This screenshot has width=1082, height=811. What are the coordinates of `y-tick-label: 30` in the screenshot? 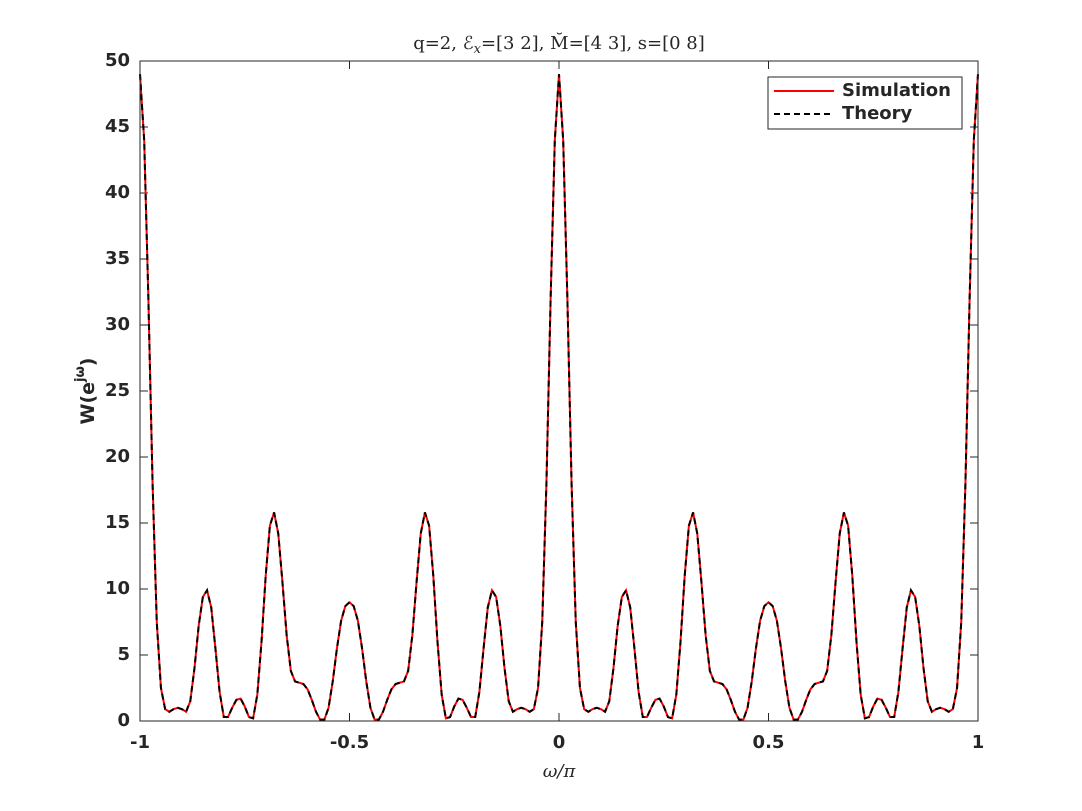 It's located at (117, 324).